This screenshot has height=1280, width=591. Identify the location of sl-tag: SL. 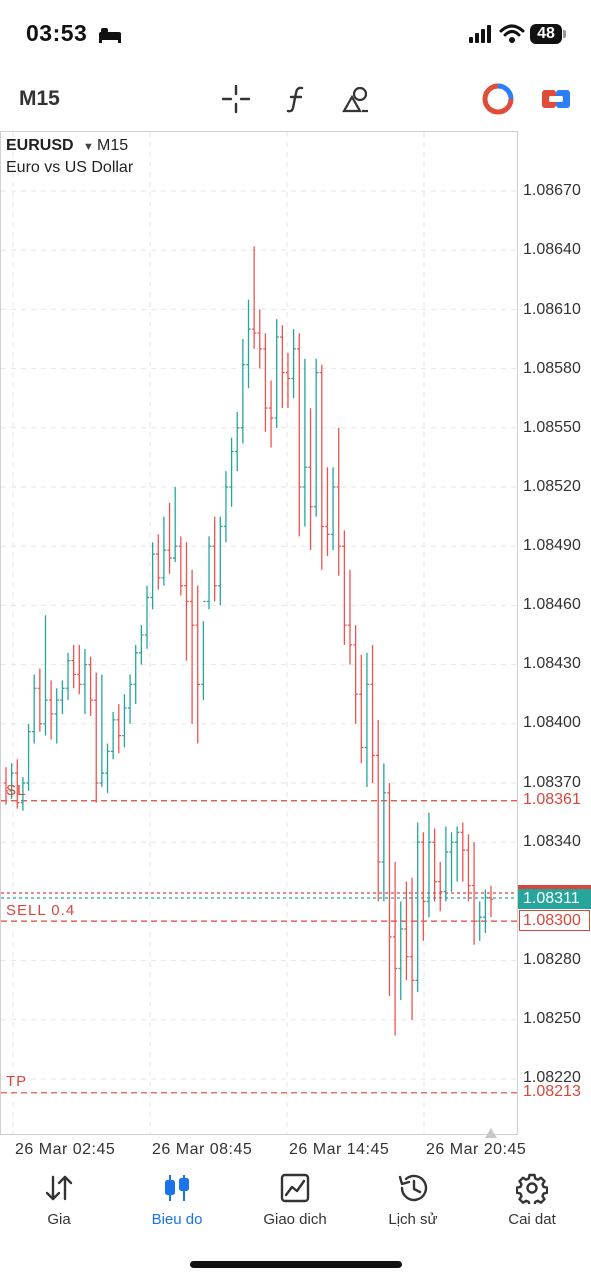
(16, 790).